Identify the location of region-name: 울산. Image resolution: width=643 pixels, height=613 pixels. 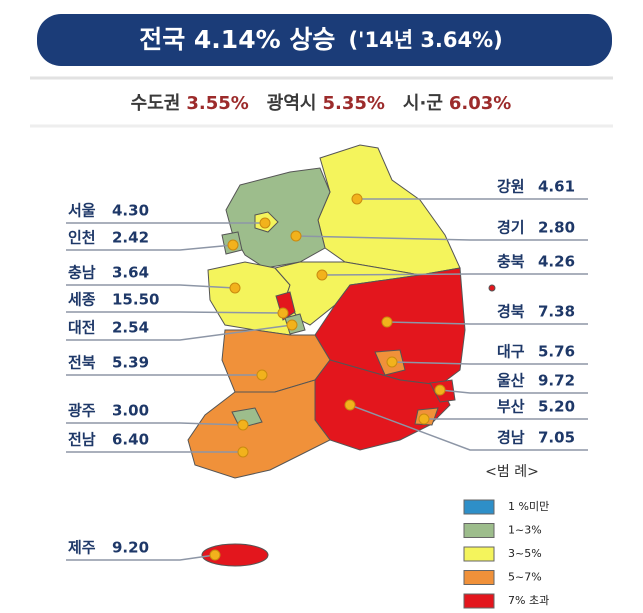
(511, 381).